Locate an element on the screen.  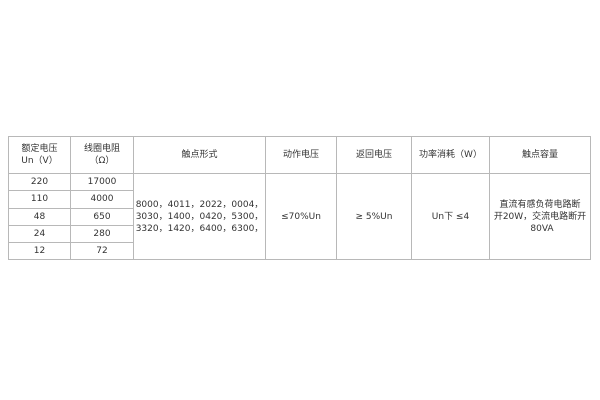
rated-voltage-value: 24 is located at coordinates (39, 234).